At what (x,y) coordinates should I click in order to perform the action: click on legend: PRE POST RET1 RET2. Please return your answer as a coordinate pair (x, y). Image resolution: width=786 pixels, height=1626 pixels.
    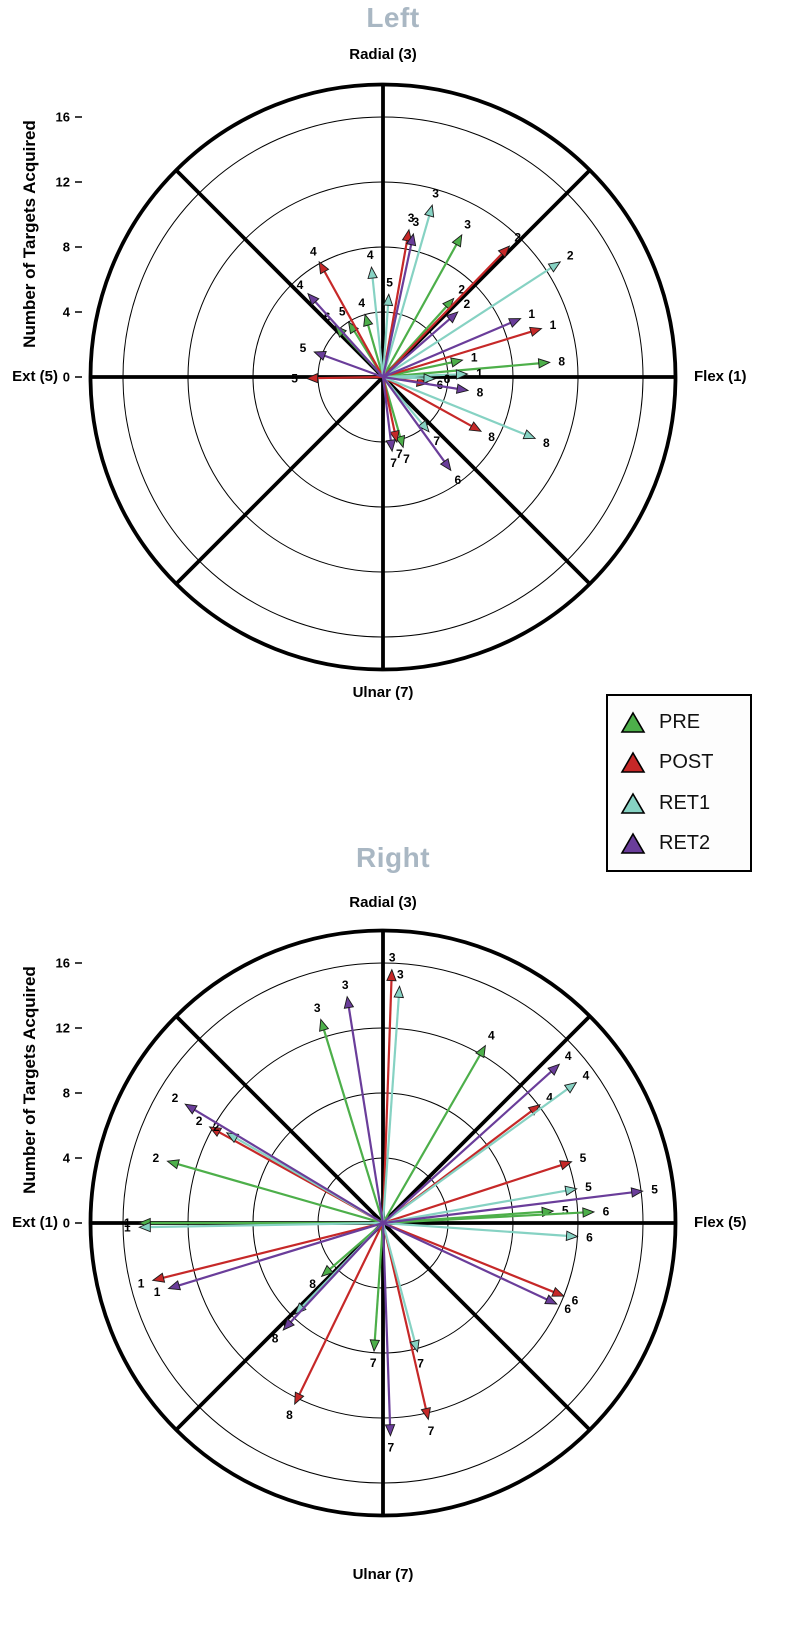
    Looking at the image, I should click on (679, 783).